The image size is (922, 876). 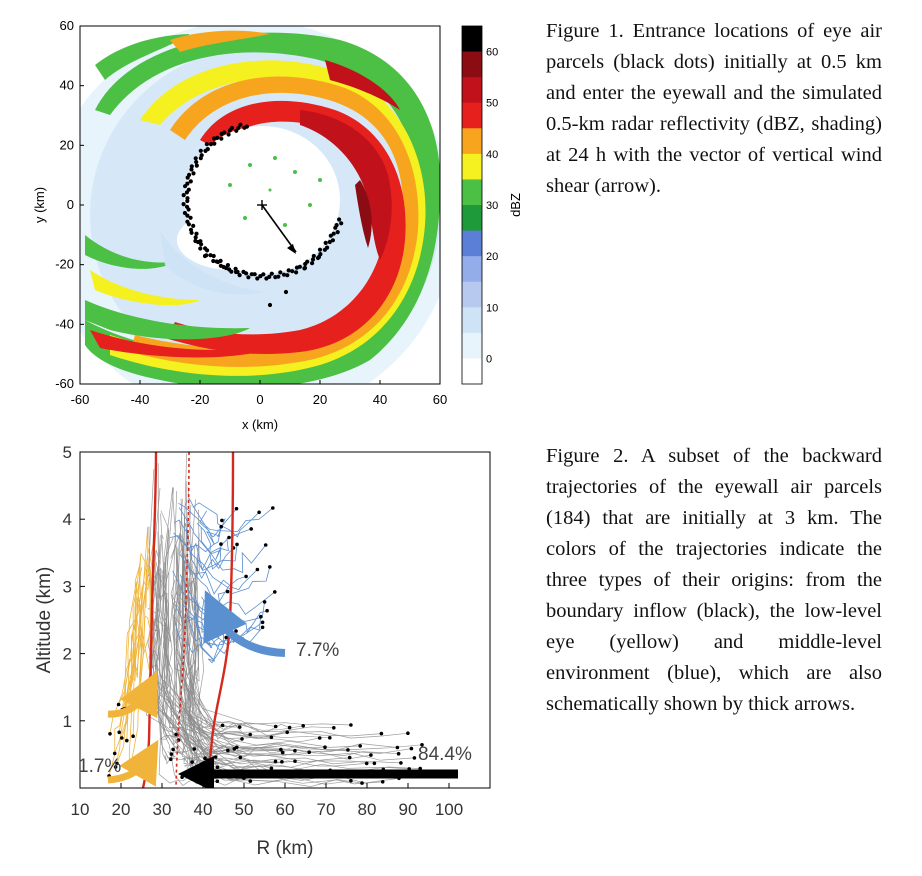 I want to click on x-tick-label: 10, so click(x=80, y=809).